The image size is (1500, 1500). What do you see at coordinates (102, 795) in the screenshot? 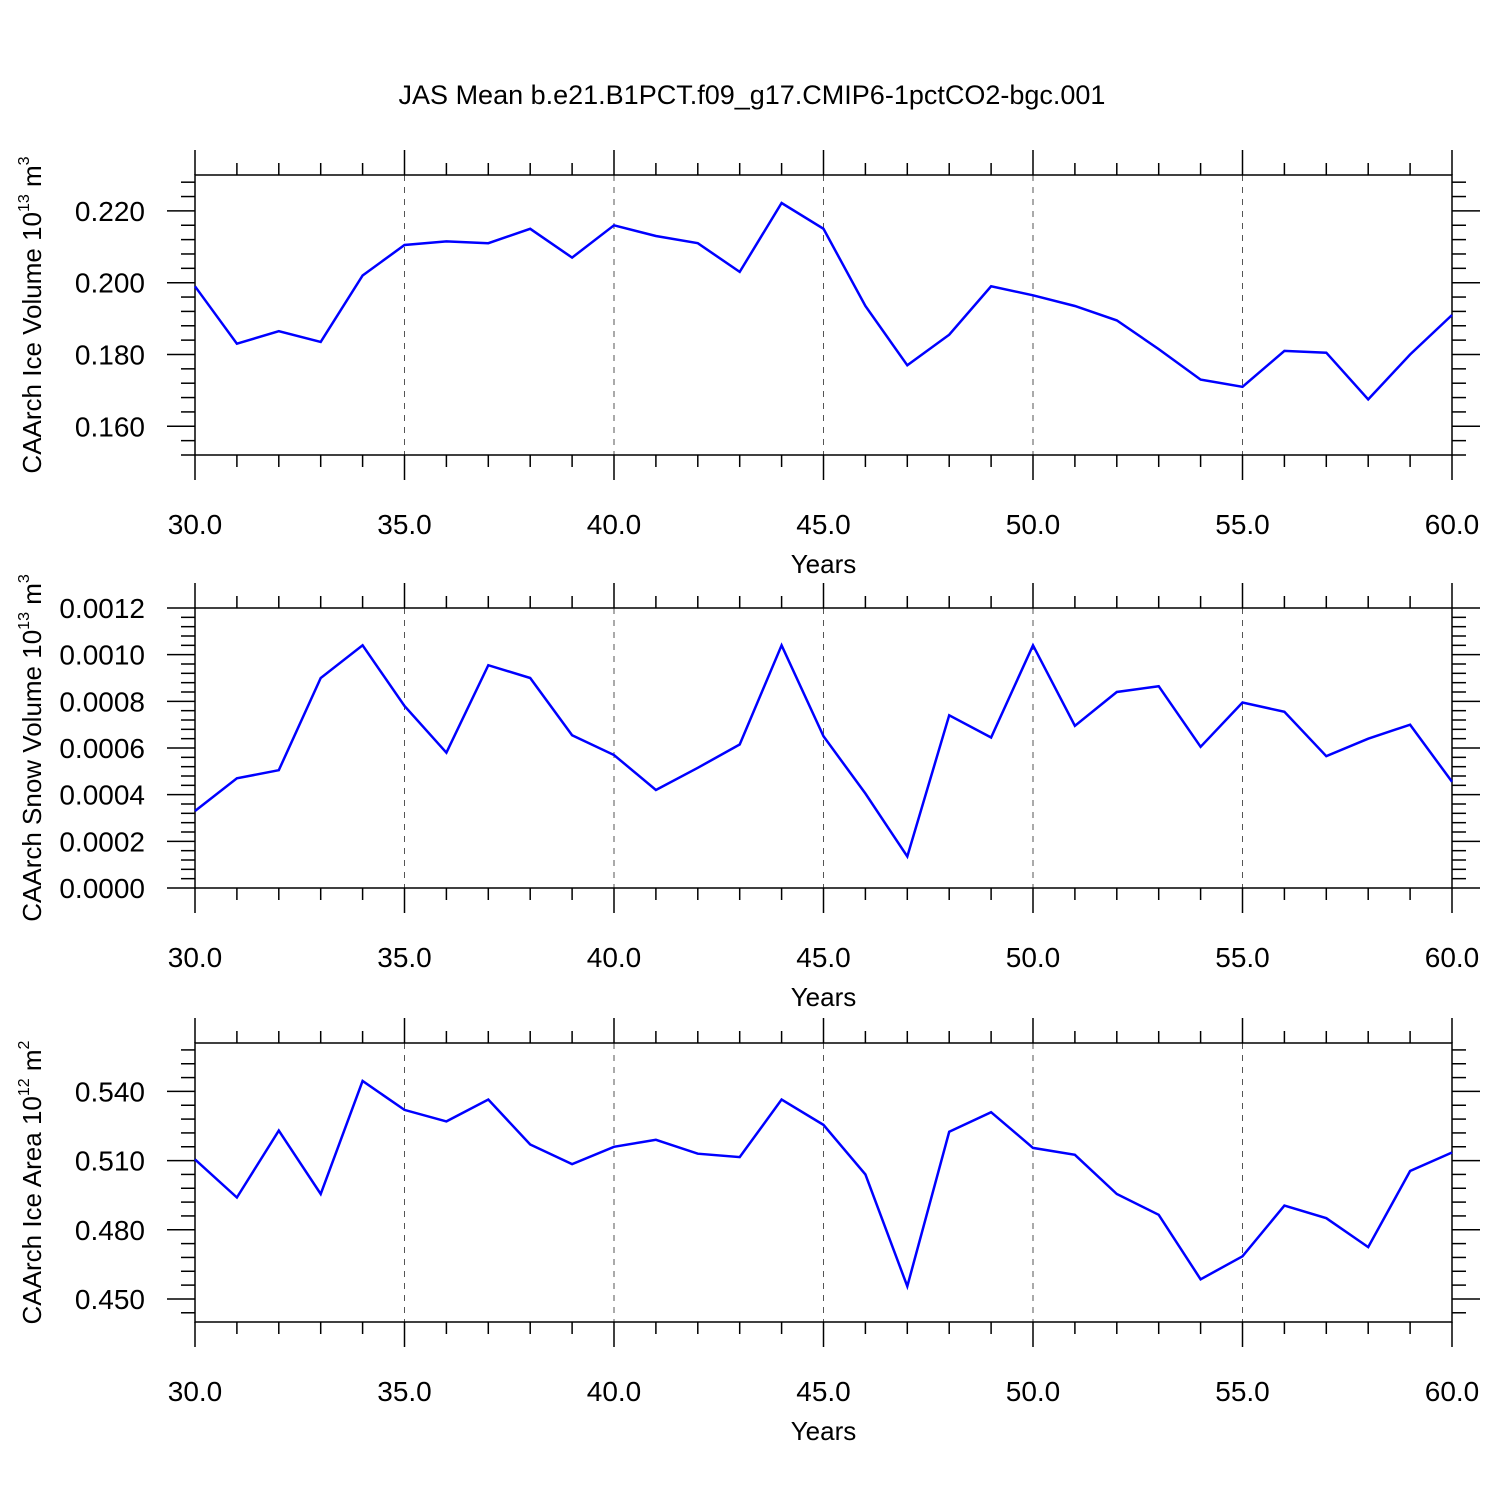
I see `y-tick-label: 0.0004` at bounding box center [102, 795].